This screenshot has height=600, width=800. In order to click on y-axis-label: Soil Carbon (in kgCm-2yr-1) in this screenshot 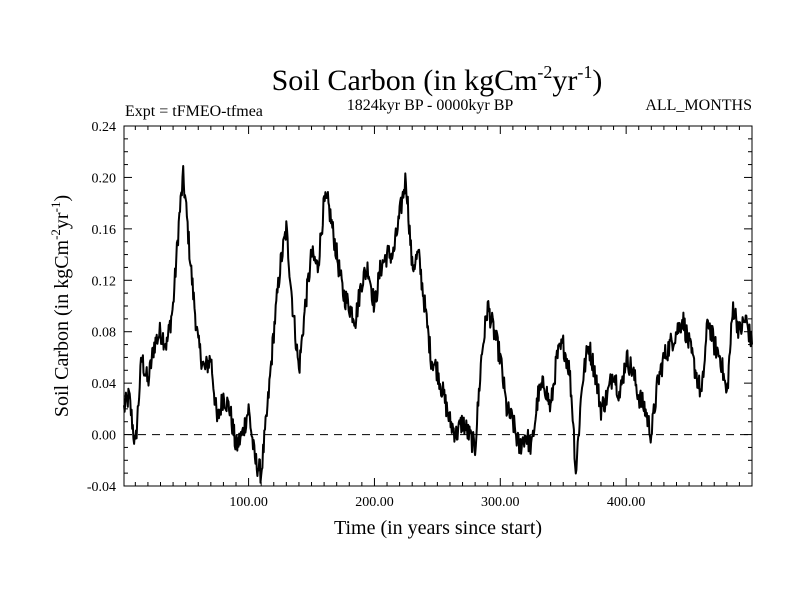, I will do `click(60, 306)`.